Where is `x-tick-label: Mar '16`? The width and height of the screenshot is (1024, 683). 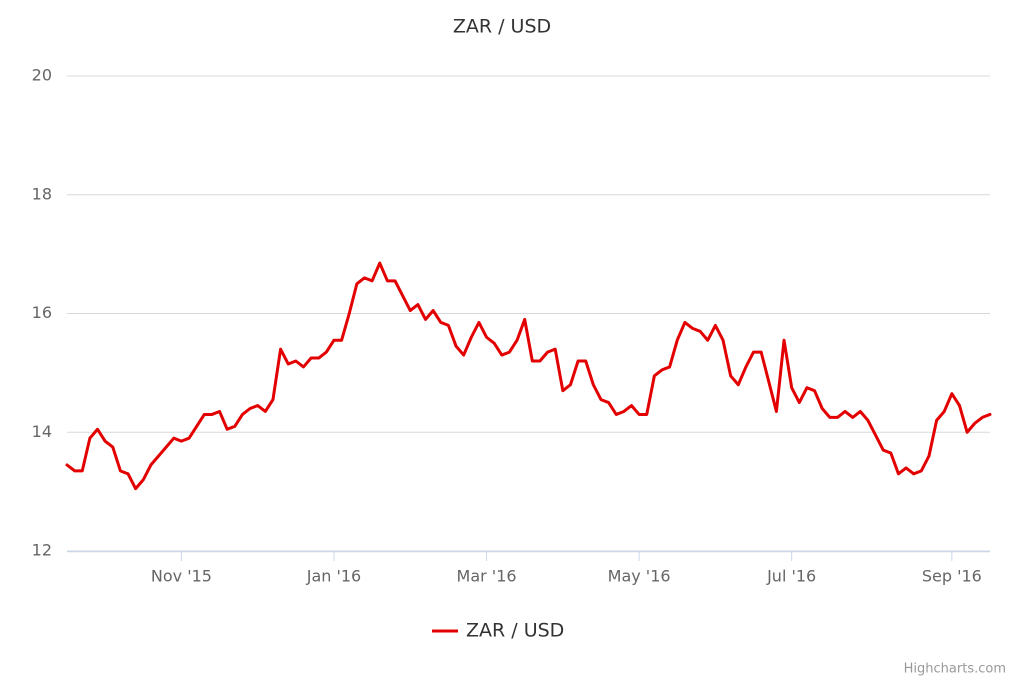
x-tick-label: Mar '16 is located at coordinates (487, 576).